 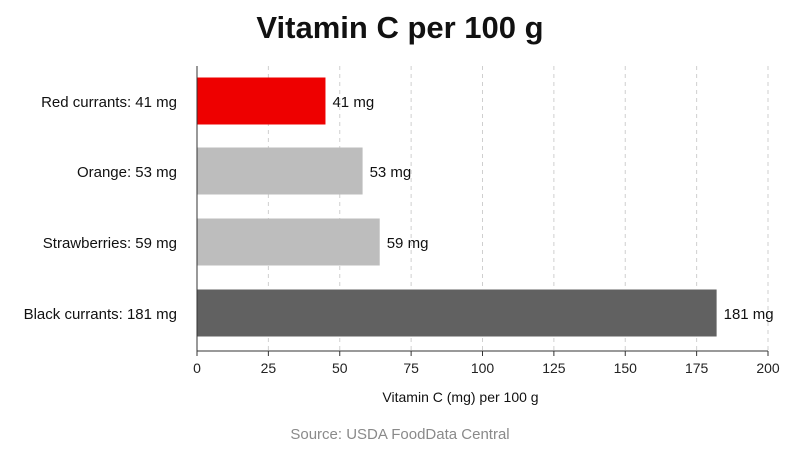 I want to click on x-tick-label: 25, so click(x=269, y=368).